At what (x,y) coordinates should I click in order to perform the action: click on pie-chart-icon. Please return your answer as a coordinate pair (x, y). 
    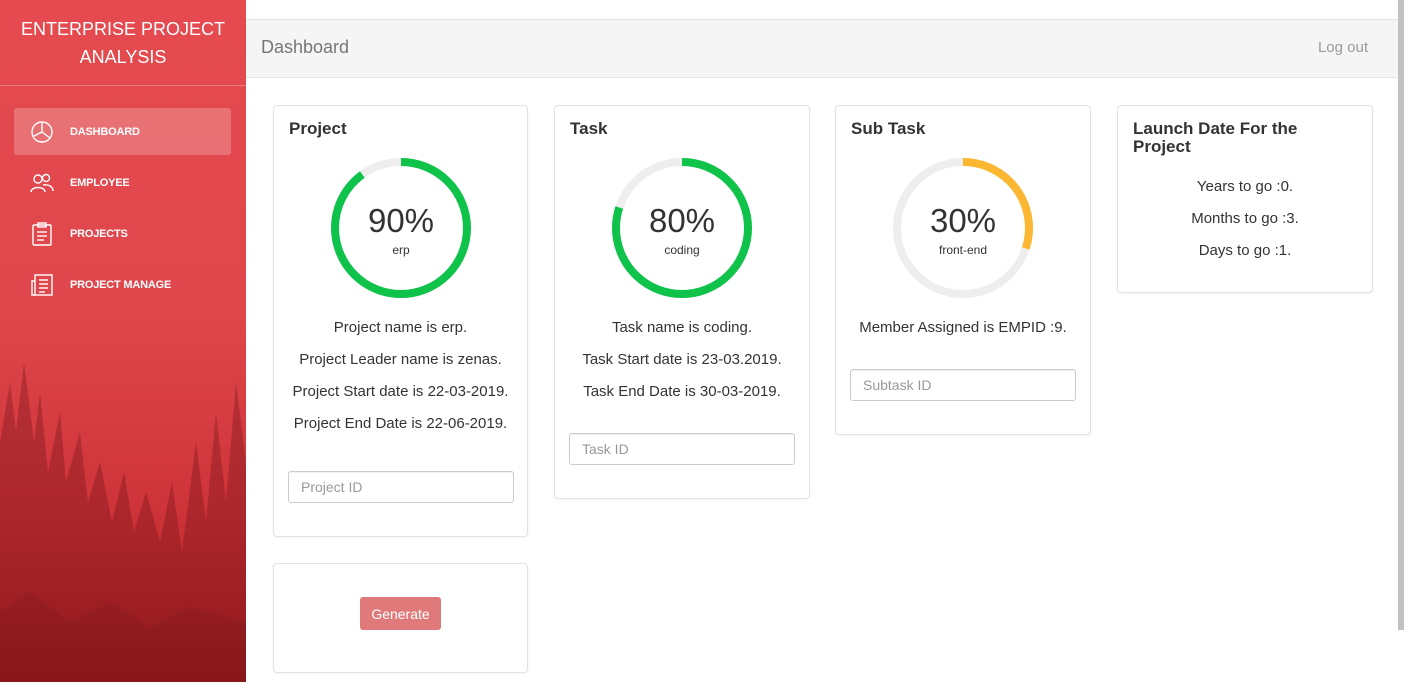
    Looking at the image, I should click on (42, 132).